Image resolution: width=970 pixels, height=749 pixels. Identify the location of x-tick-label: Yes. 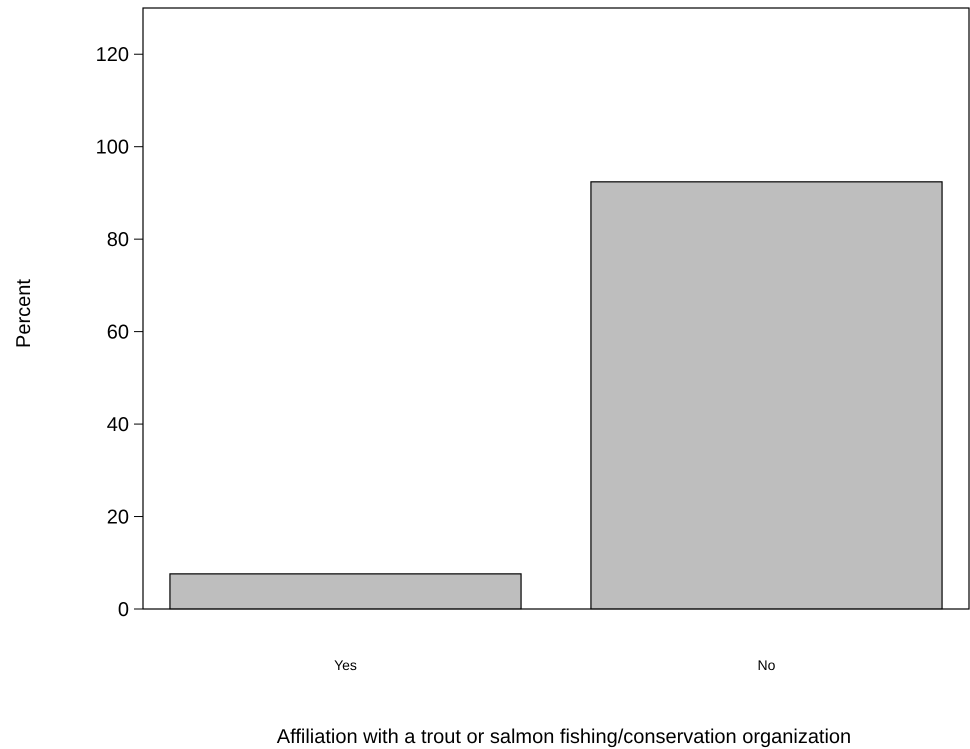
(345, 665).